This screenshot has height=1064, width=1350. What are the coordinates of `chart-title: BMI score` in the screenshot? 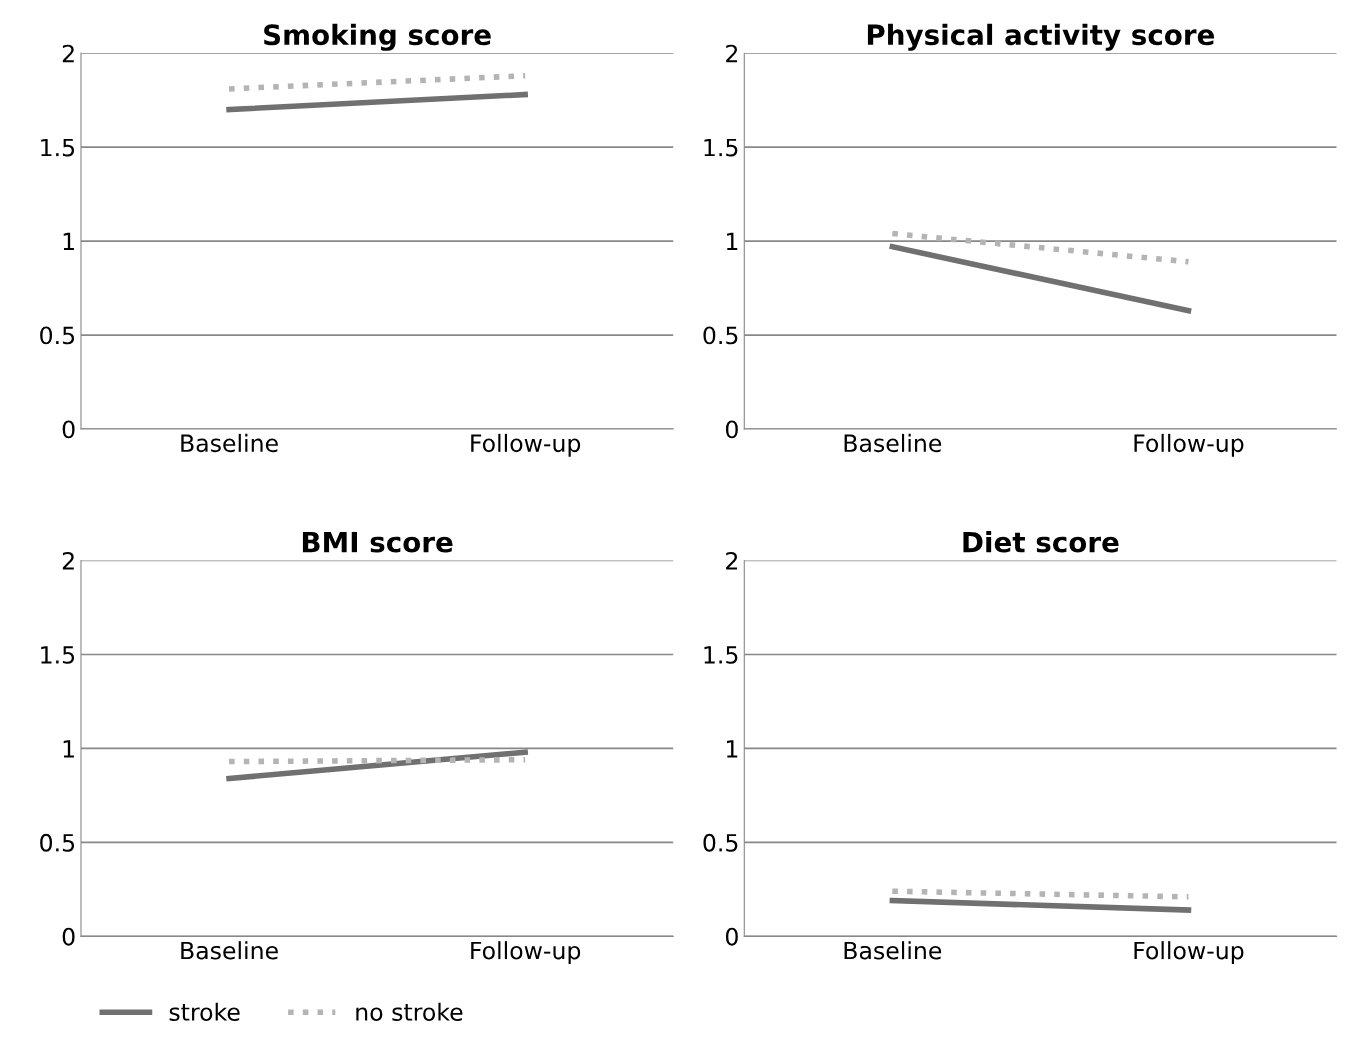 It's located at (377, 542).